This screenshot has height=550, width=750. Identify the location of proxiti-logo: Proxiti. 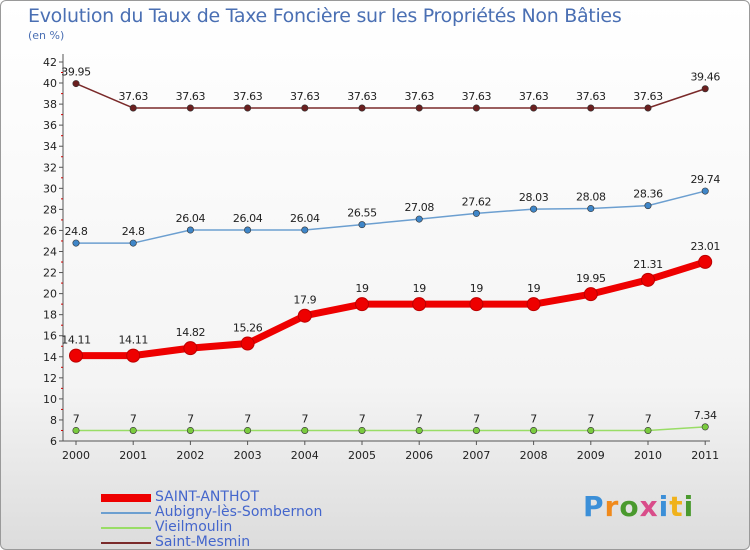
(638, 506).